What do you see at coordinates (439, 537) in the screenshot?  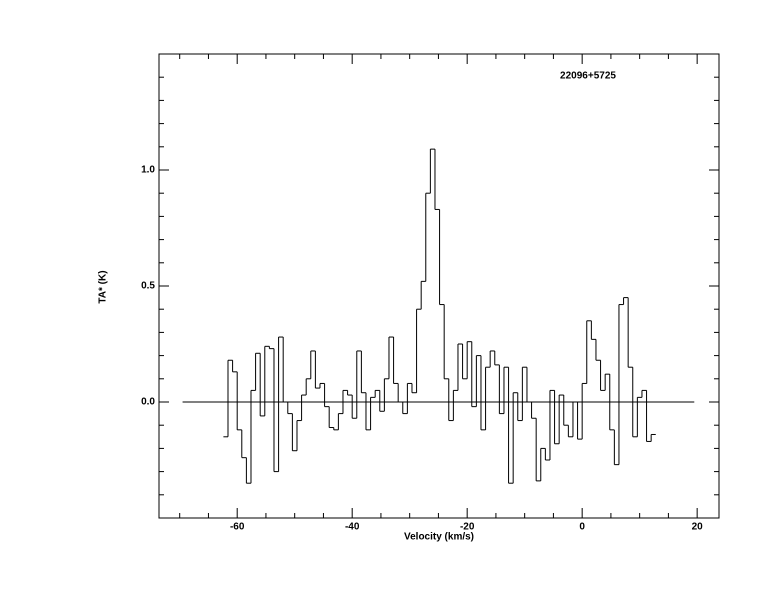 I see `x-axis-label: Velocity (km/s)` at bounding box center [439, 537].